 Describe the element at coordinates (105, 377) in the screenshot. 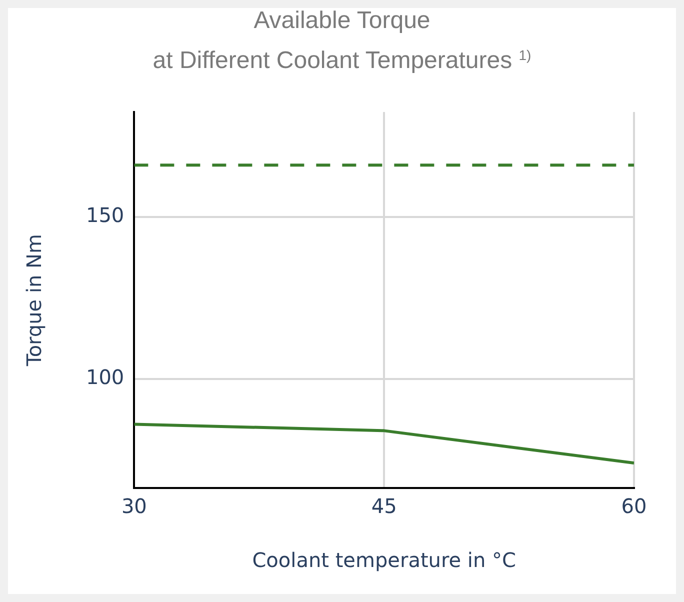

I see `y-tick-label: 100` at that location.